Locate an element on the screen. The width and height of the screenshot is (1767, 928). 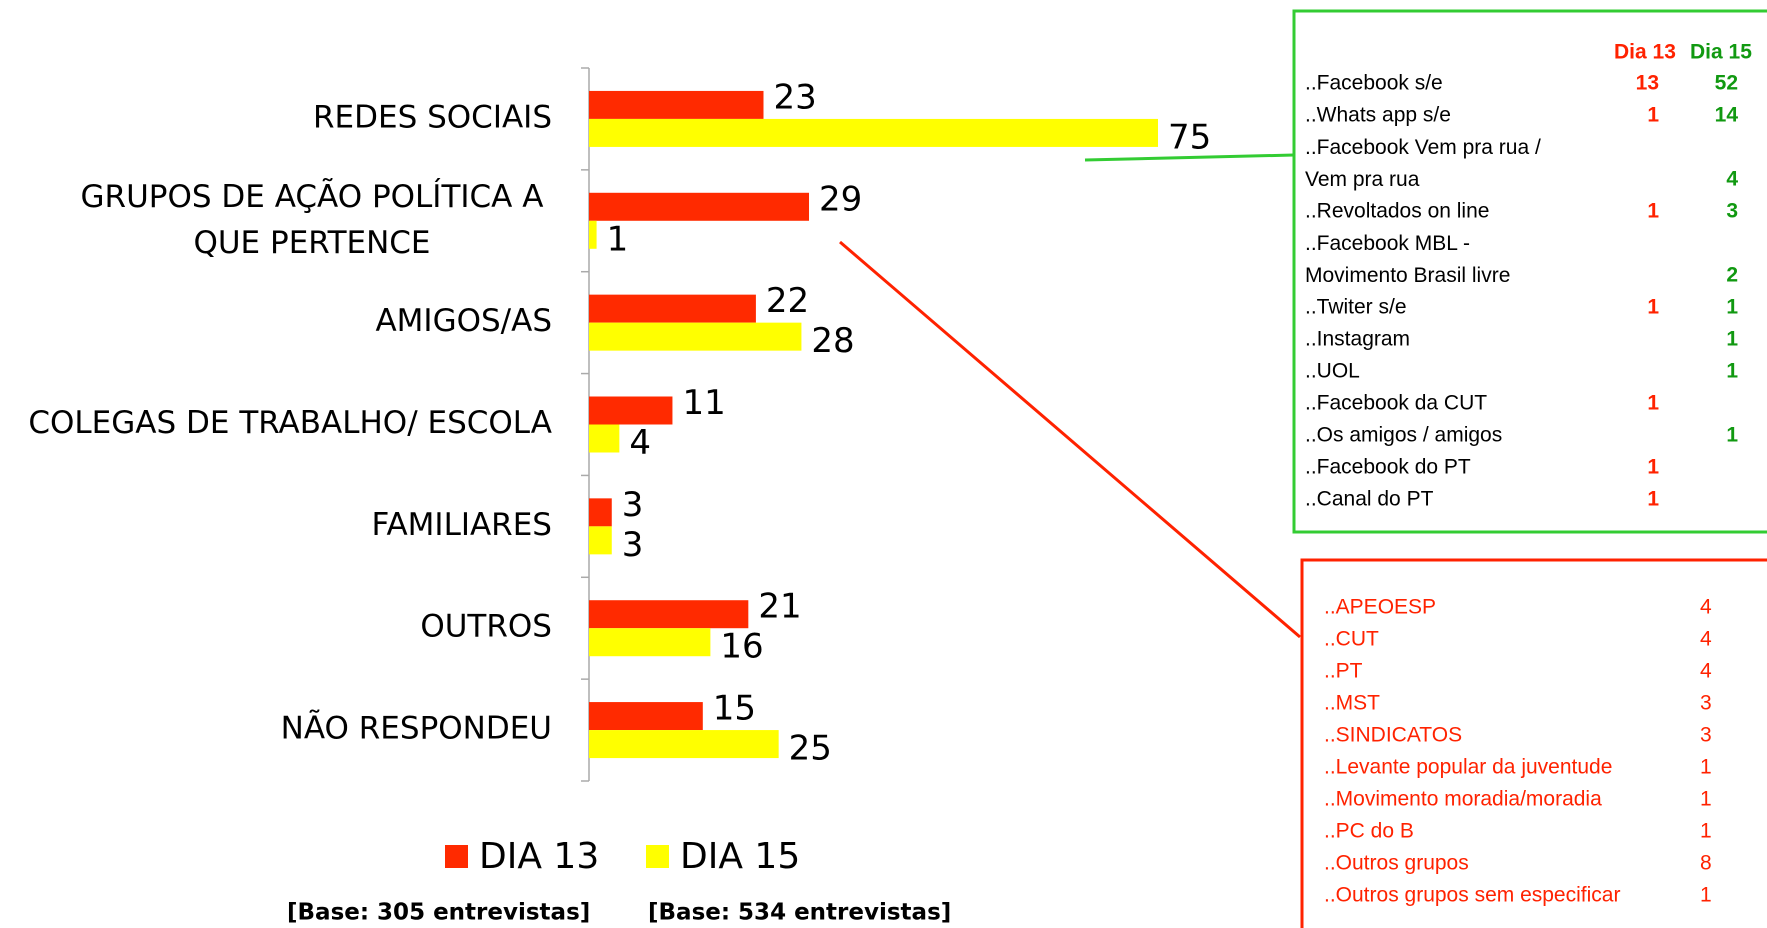
table-label: ..Movimento moradia/moradia is located at coordinates (1463, 799).